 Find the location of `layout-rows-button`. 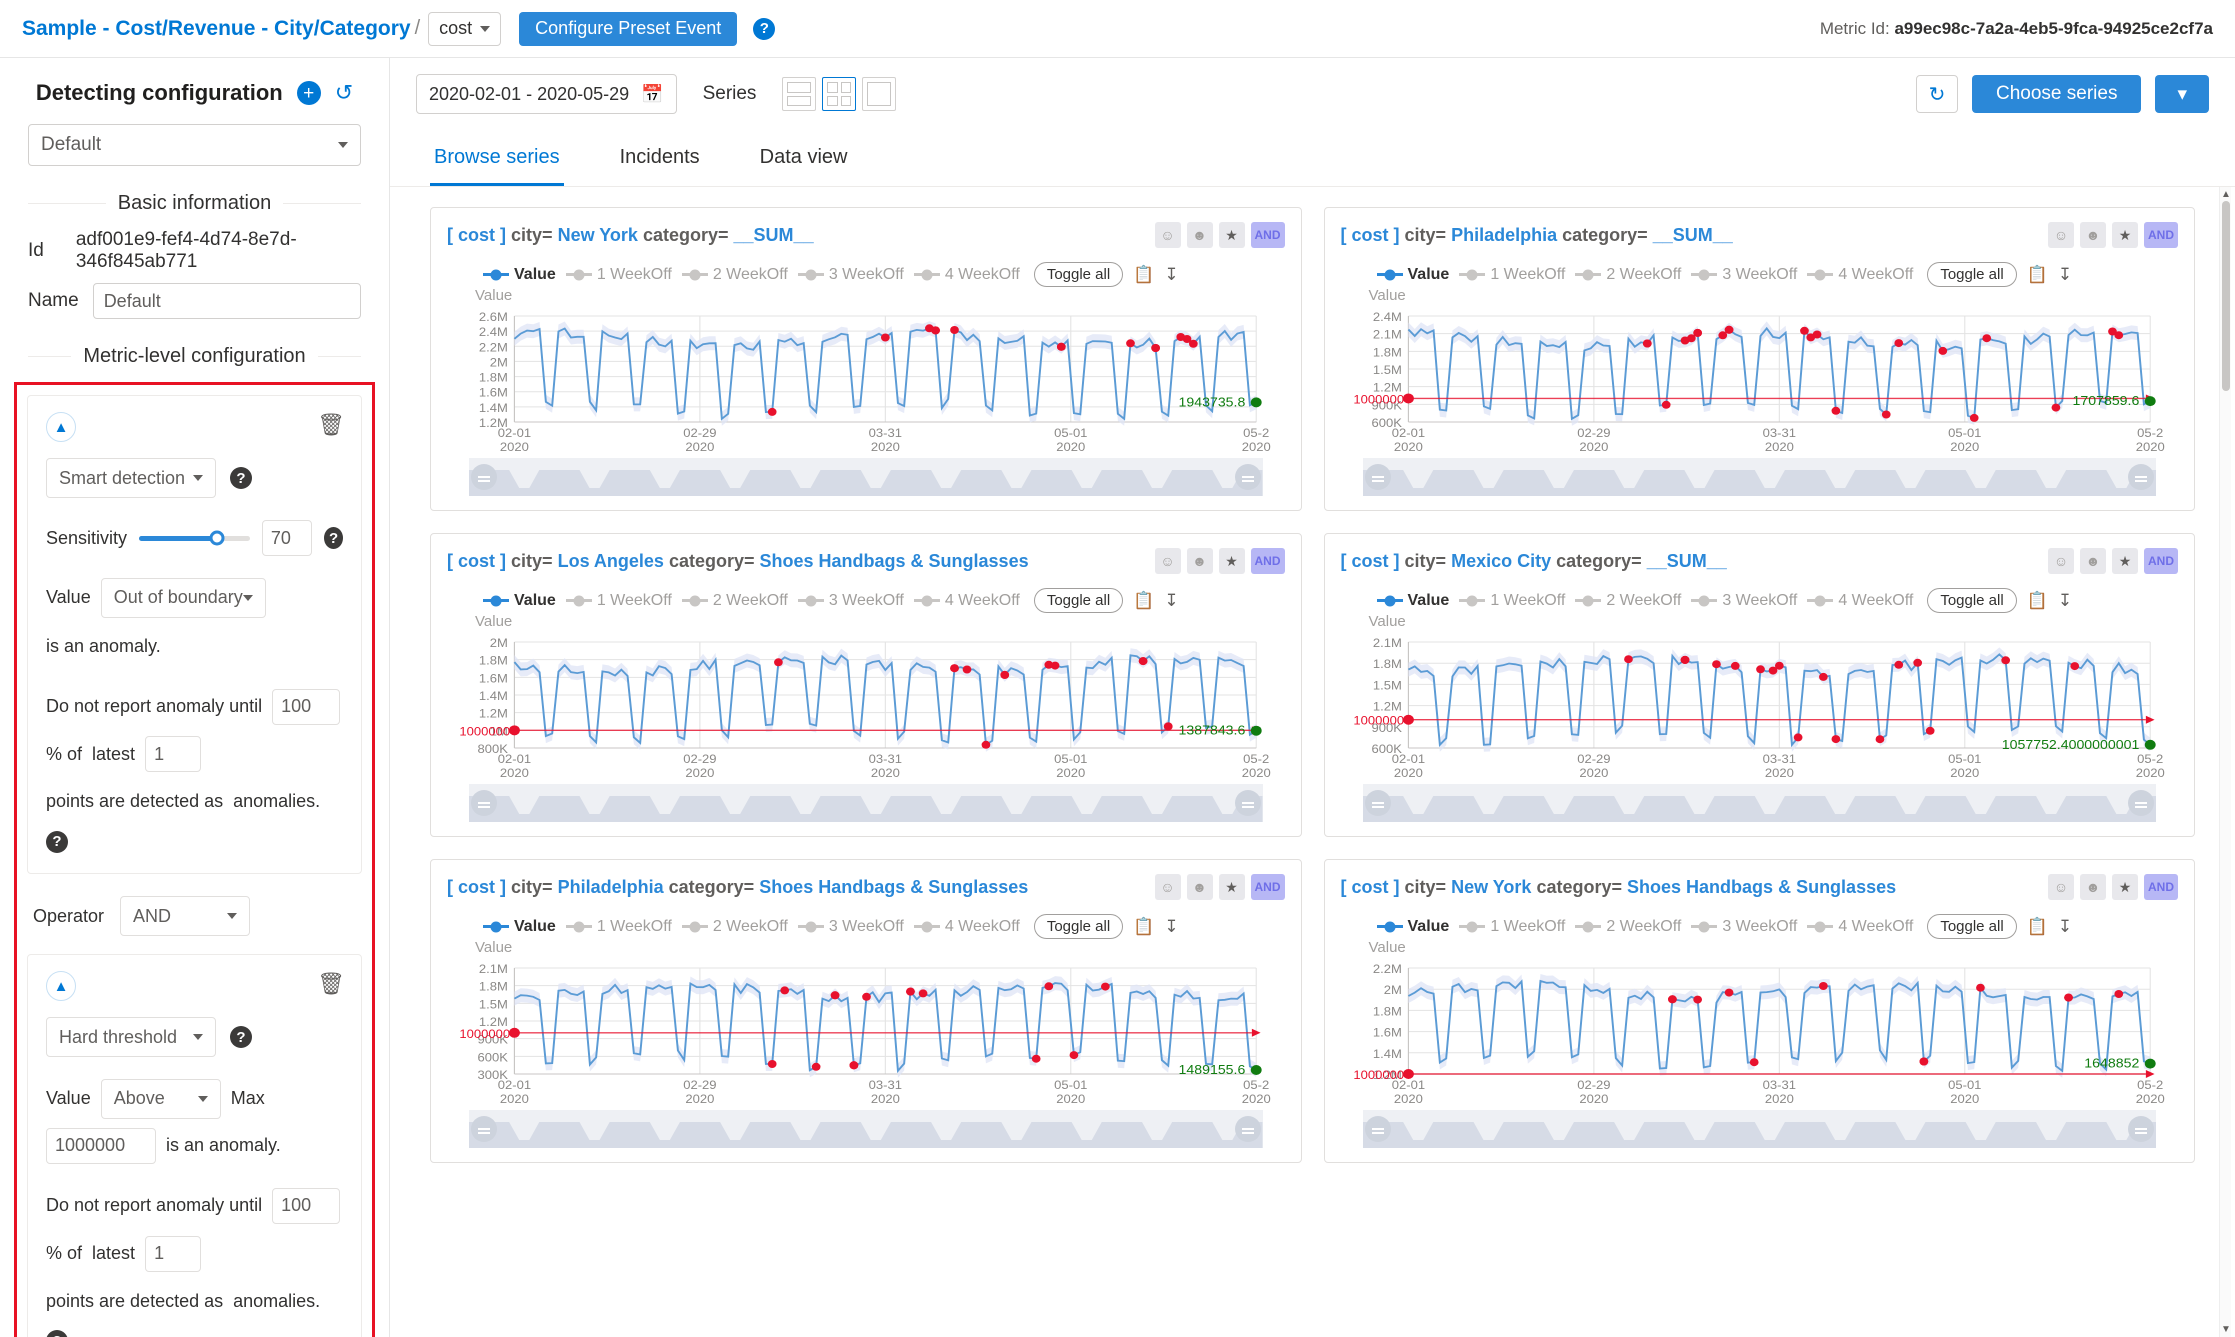

layout-rows-button is located at coordinates (799, 94).